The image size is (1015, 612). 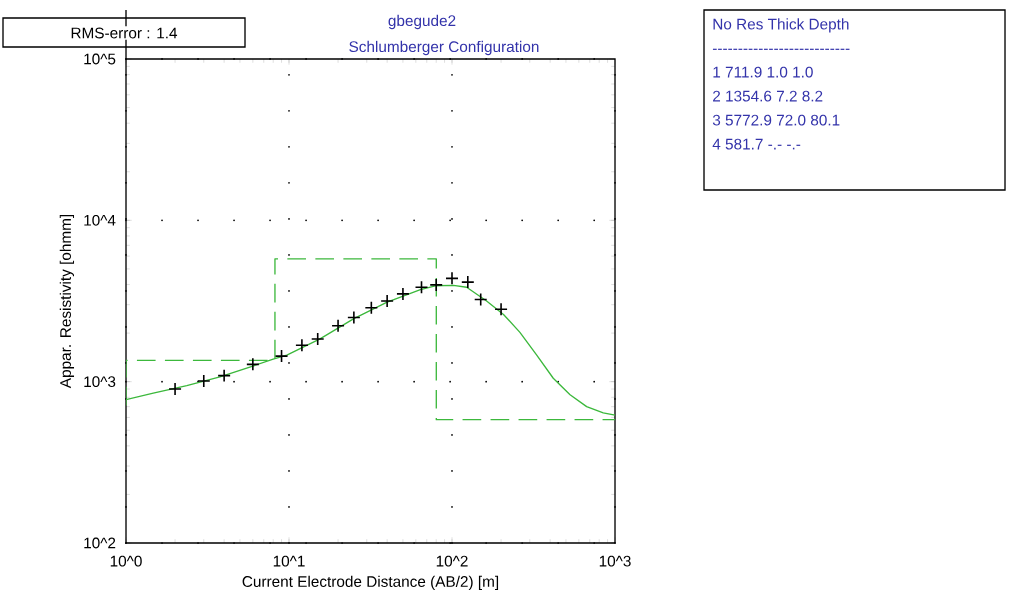 What do you see at coordinates (444, 48) in the screenshot?
I see `chart-subtitle: Schlumberger Configuration` at bounding box center [444, 48].